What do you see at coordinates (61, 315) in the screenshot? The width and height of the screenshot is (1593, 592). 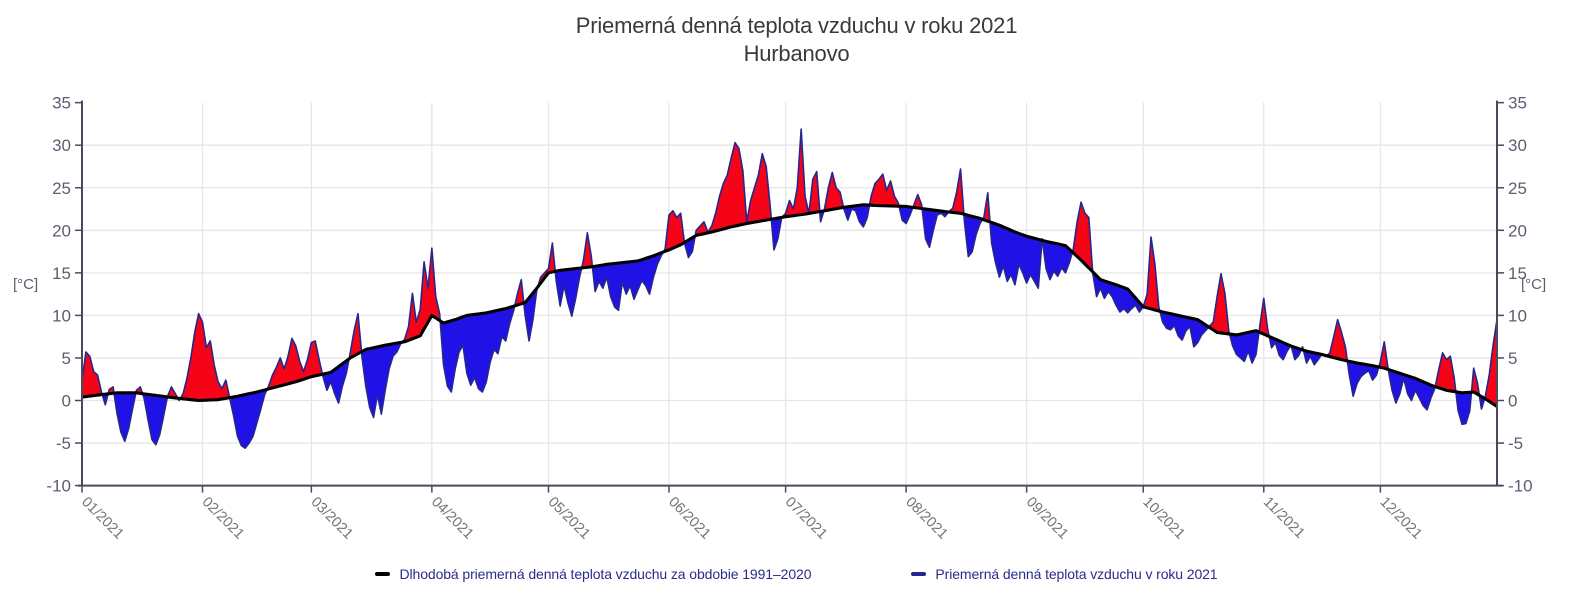 I see `y-tick-label-left: 10` at bounding box center [61, 315].